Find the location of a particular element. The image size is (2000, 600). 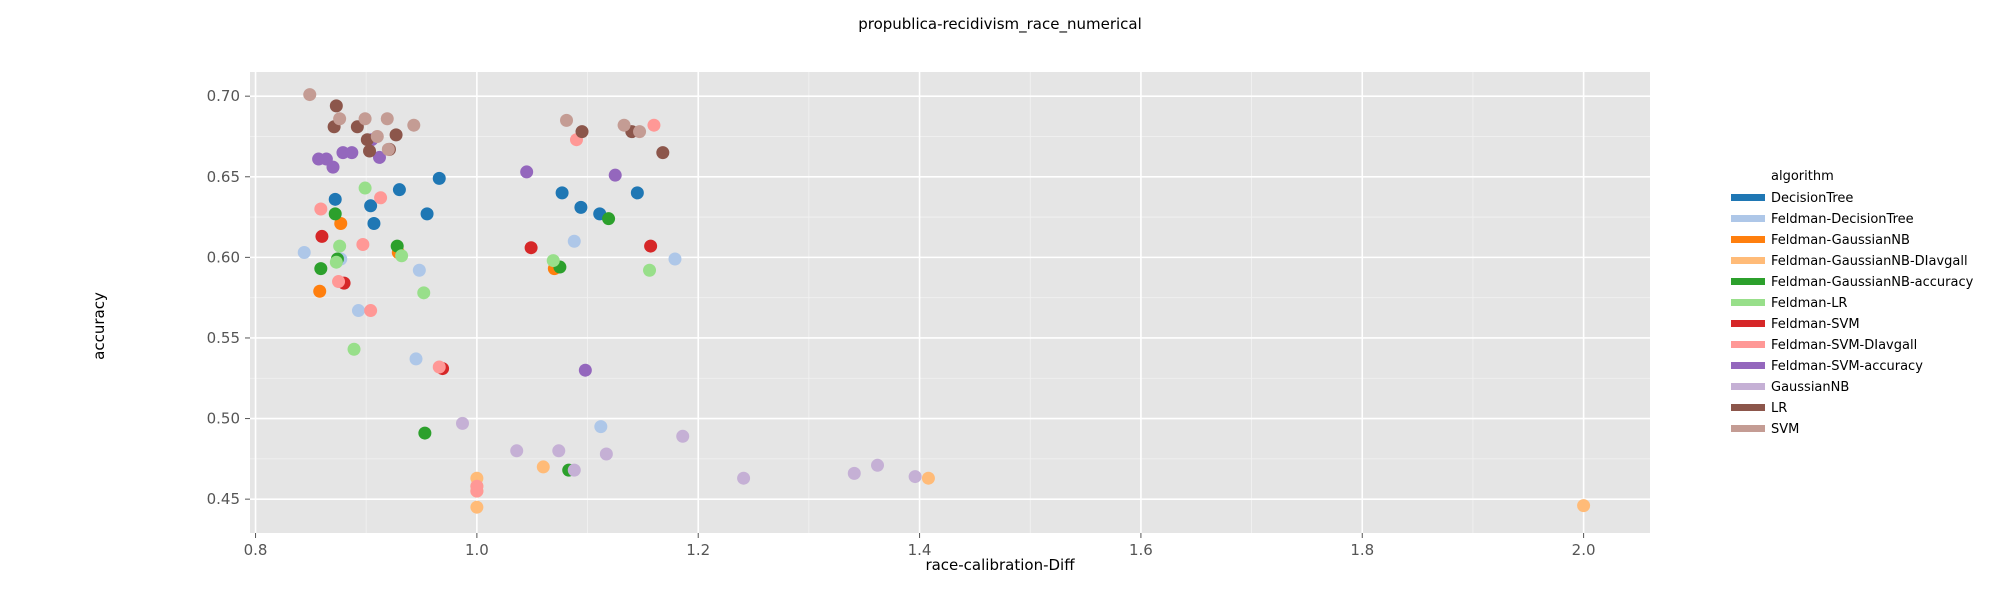

legend-label: Feldman-SVM is located at coordinates (1815, 324).